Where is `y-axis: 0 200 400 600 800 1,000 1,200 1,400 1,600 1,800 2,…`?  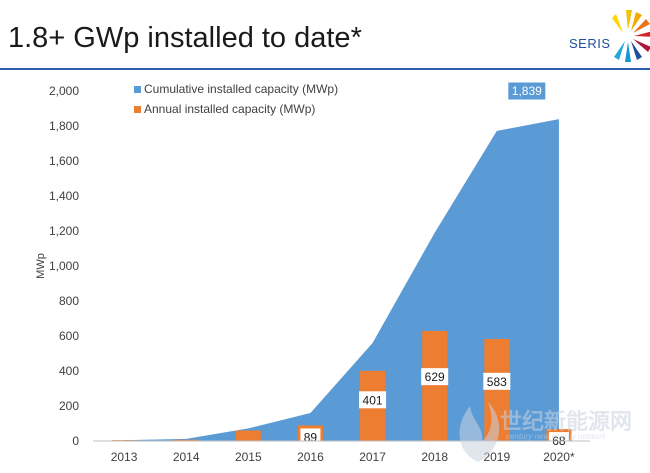
y-axis: 0 200 400 600 800 1,000 1,200 1,400 1,600 1,800 2,… is located at coordinates (64, 266).